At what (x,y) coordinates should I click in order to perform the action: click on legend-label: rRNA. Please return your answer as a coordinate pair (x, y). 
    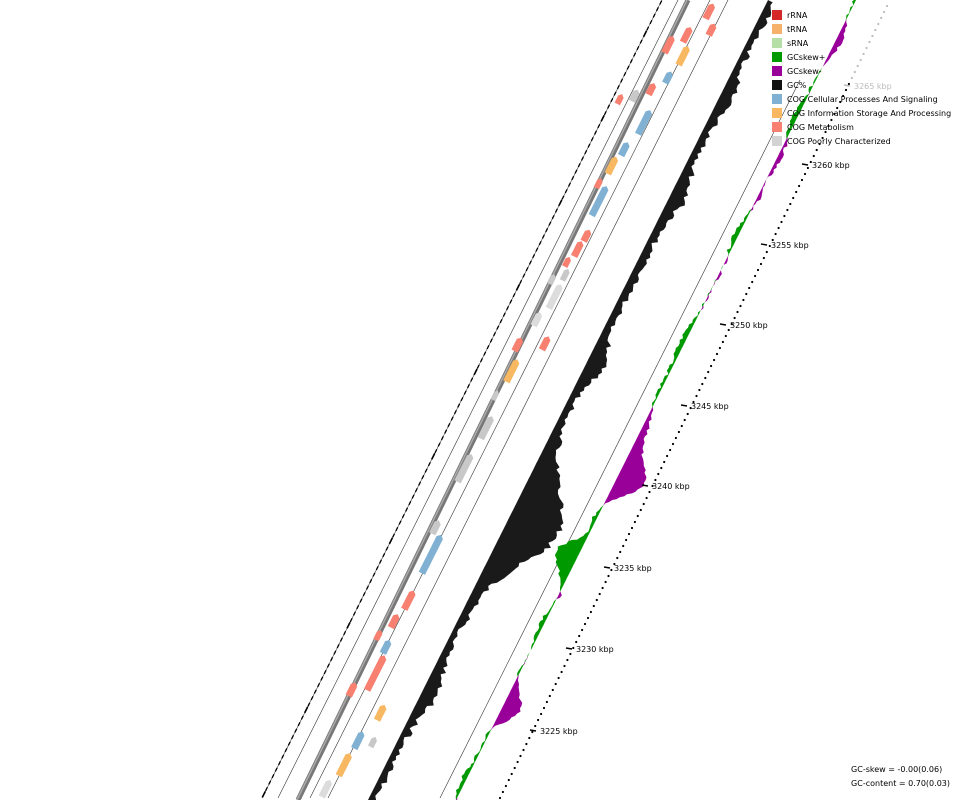
    Looking at the image, I should click on (797, 15).